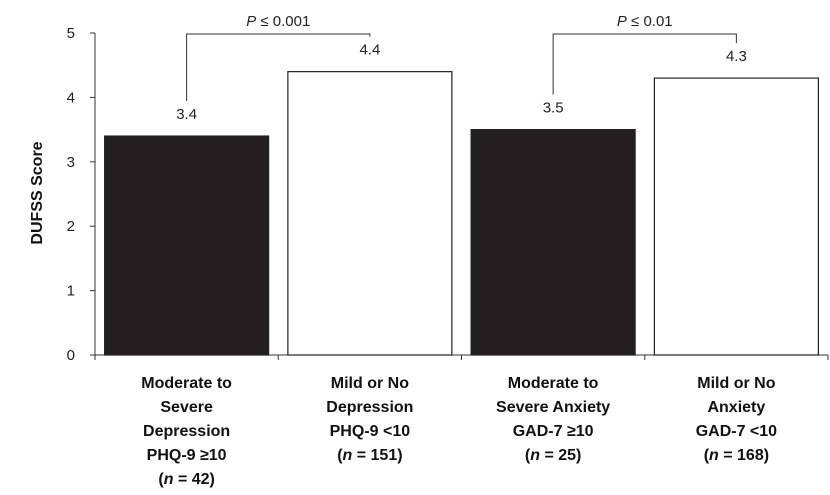 The image size is (830, 495). What do you see at coordinates (71, 226) in the screenshot?
I see `y-tick-label: 2` at bounding box center [71, 226].